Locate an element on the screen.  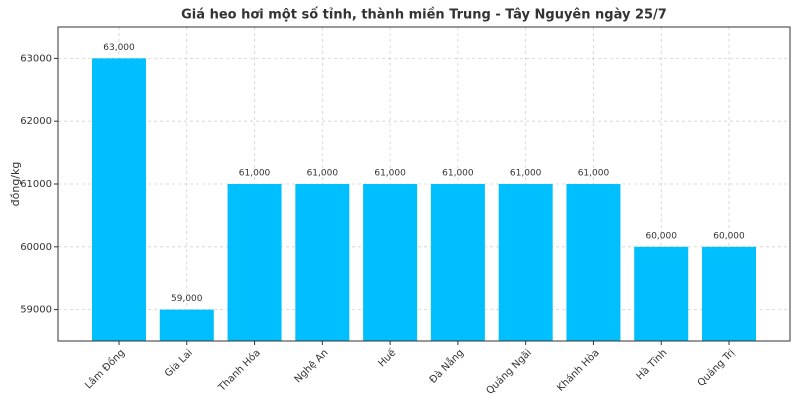
x-tick-label: Huế is located at coordinates (387, 357).